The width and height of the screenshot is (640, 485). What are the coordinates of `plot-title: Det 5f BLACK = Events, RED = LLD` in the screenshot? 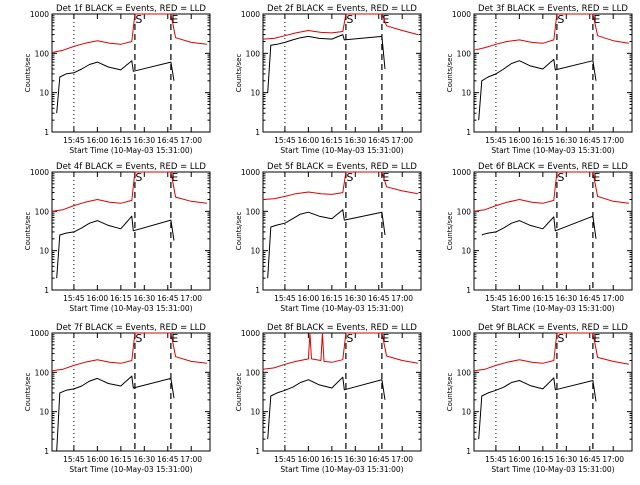 It's located at (342, 167).